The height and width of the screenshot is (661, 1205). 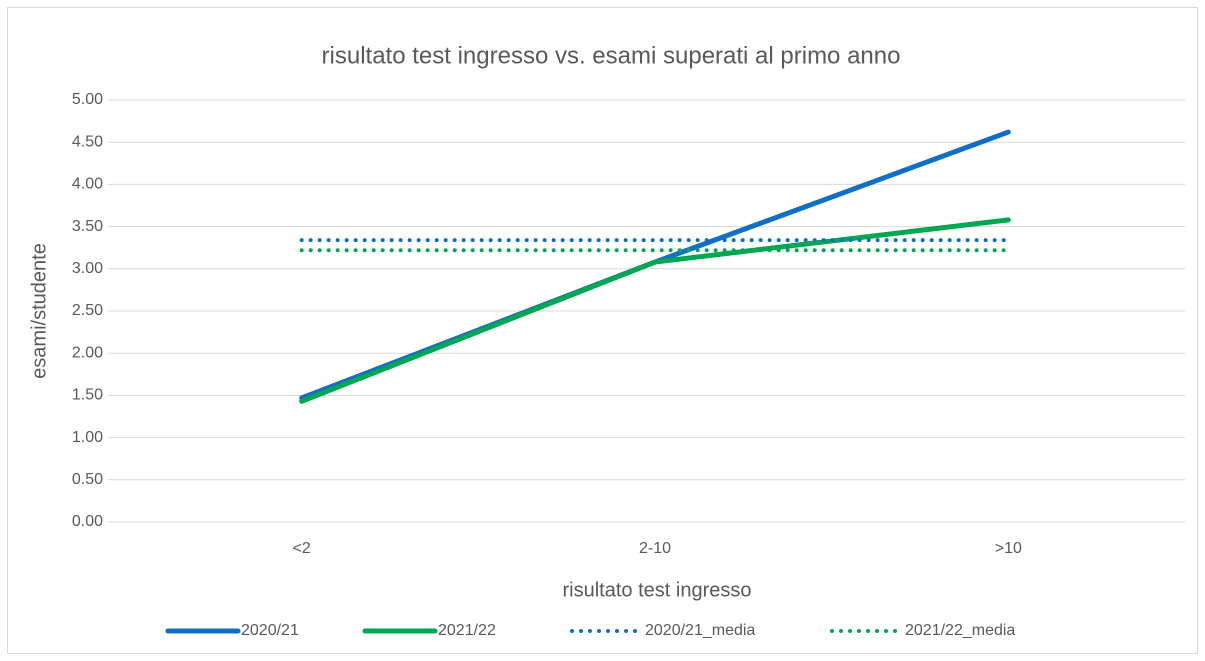 What do you see at coordinates (1008, 548) in the screenshot?
I see `x-tick-label: >10` at bounding box center [1008, 548].